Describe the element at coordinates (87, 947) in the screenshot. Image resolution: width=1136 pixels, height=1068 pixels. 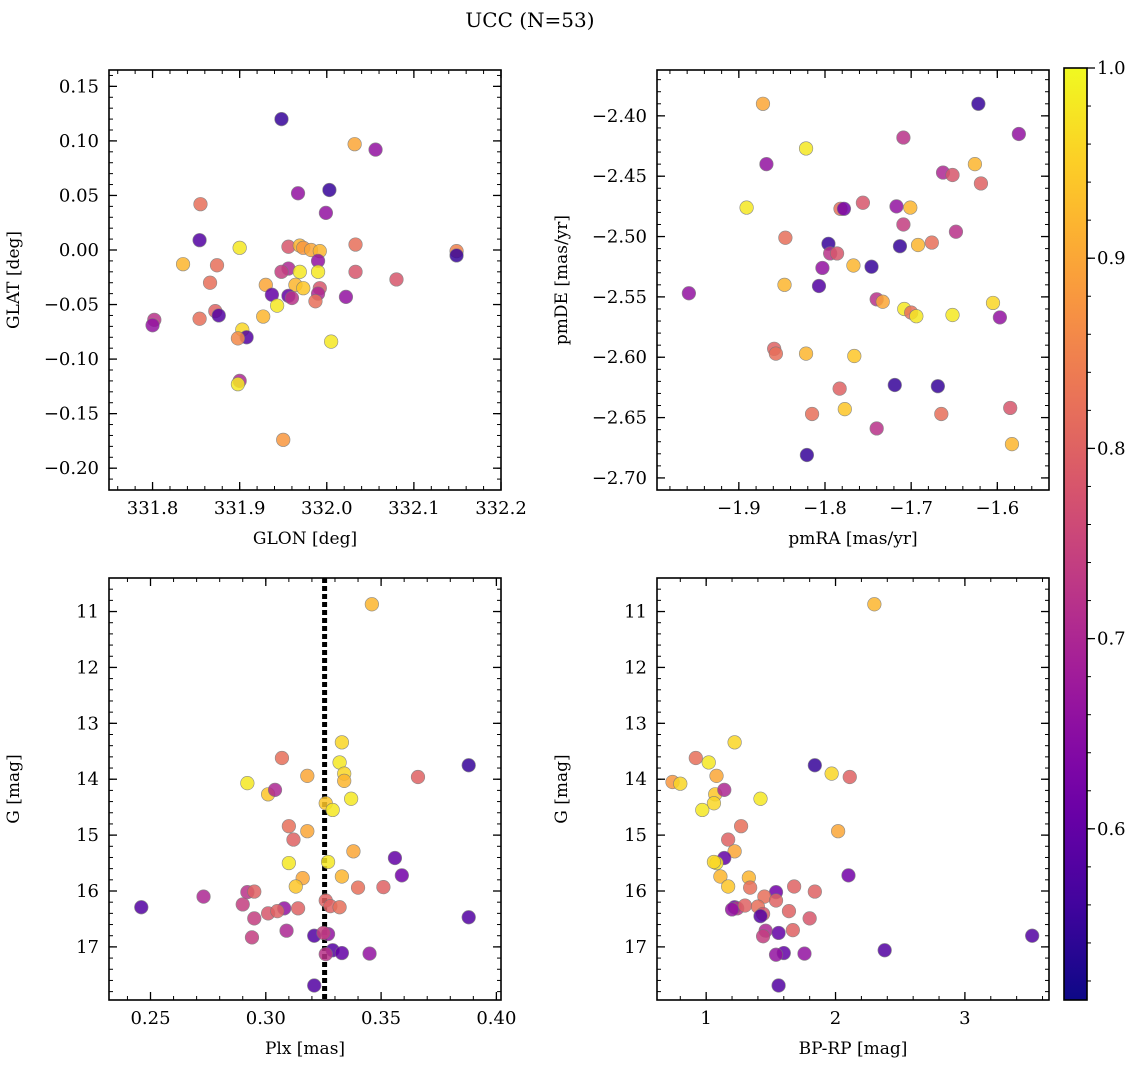
I see `y-tick-label: 17` at that location.